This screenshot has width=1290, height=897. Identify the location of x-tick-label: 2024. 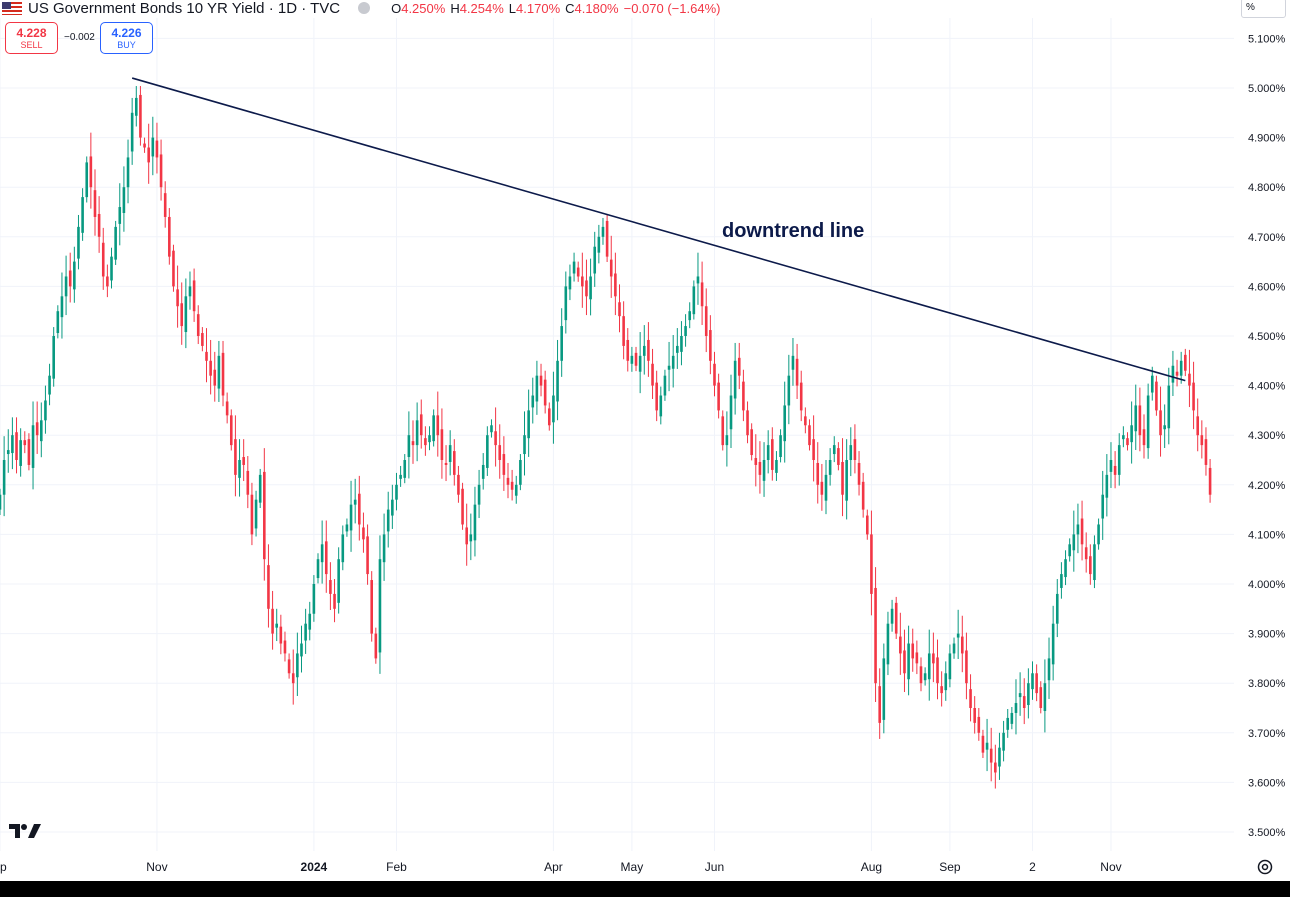
(314, 867).